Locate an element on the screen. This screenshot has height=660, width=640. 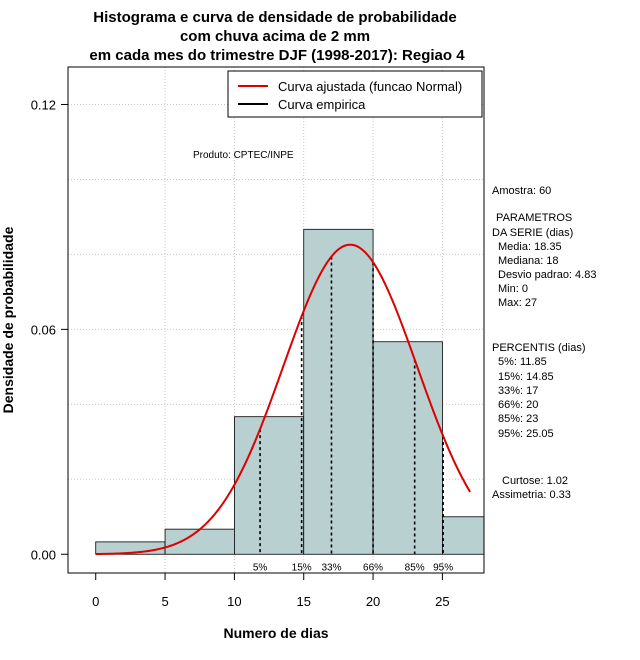
x-tick-label-4: 20 is located at coordinates (373, 601).